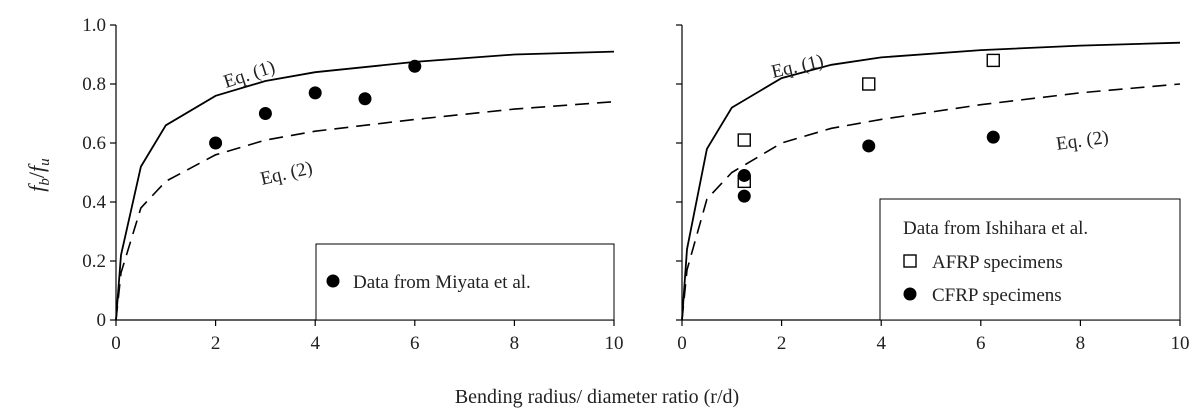  Describe the element at coordinates (315, 104) in the screenshot. I see `left-points` at that location.